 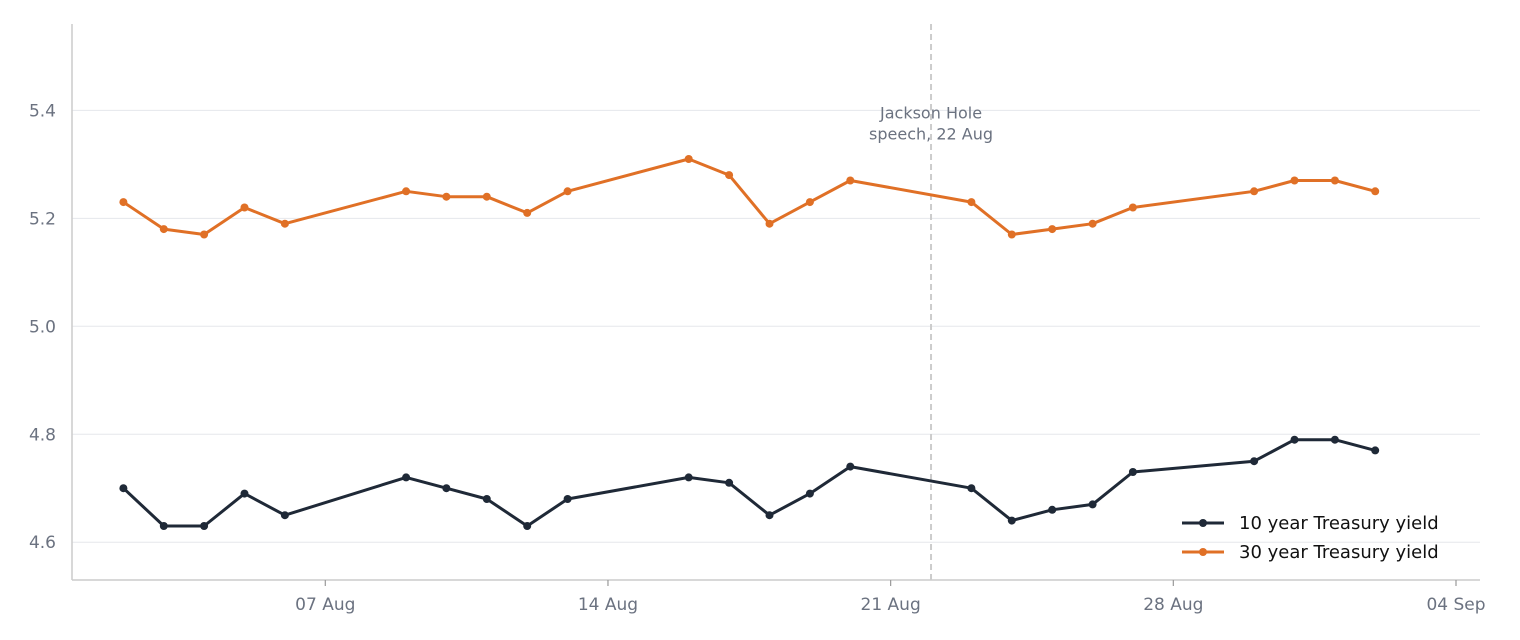 What do you see at coordinates (42, 327) in the screenshot?
I see `y-tick-label: 5.0` at bounding box center [42, 327].